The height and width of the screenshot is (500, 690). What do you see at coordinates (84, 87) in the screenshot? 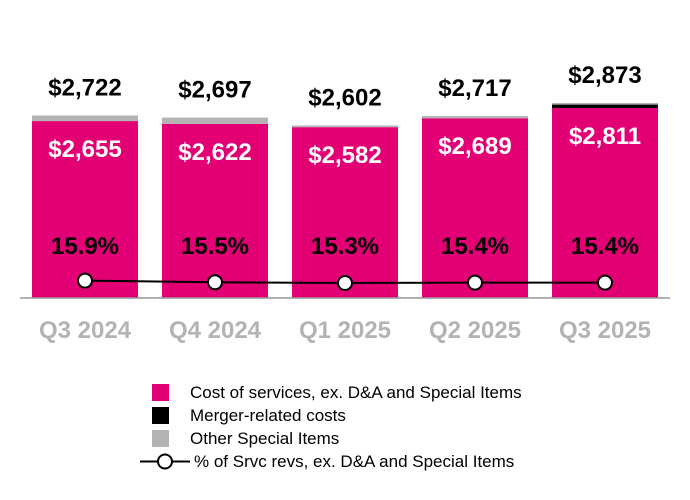
I see `total-label: $2,722` at bounding box center [84, 87].